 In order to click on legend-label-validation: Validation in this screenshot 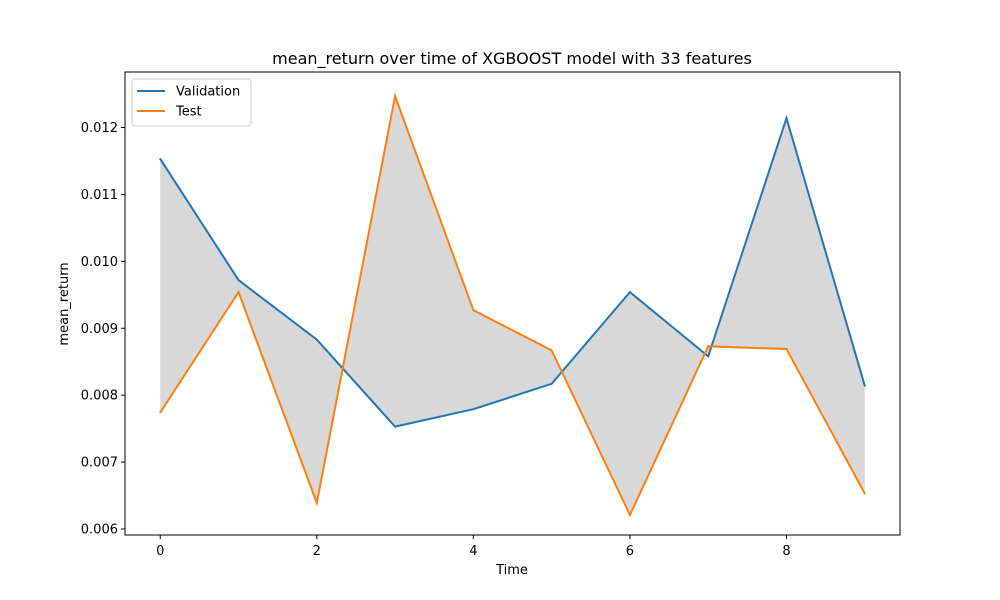, I will do `click(208, 92)`.